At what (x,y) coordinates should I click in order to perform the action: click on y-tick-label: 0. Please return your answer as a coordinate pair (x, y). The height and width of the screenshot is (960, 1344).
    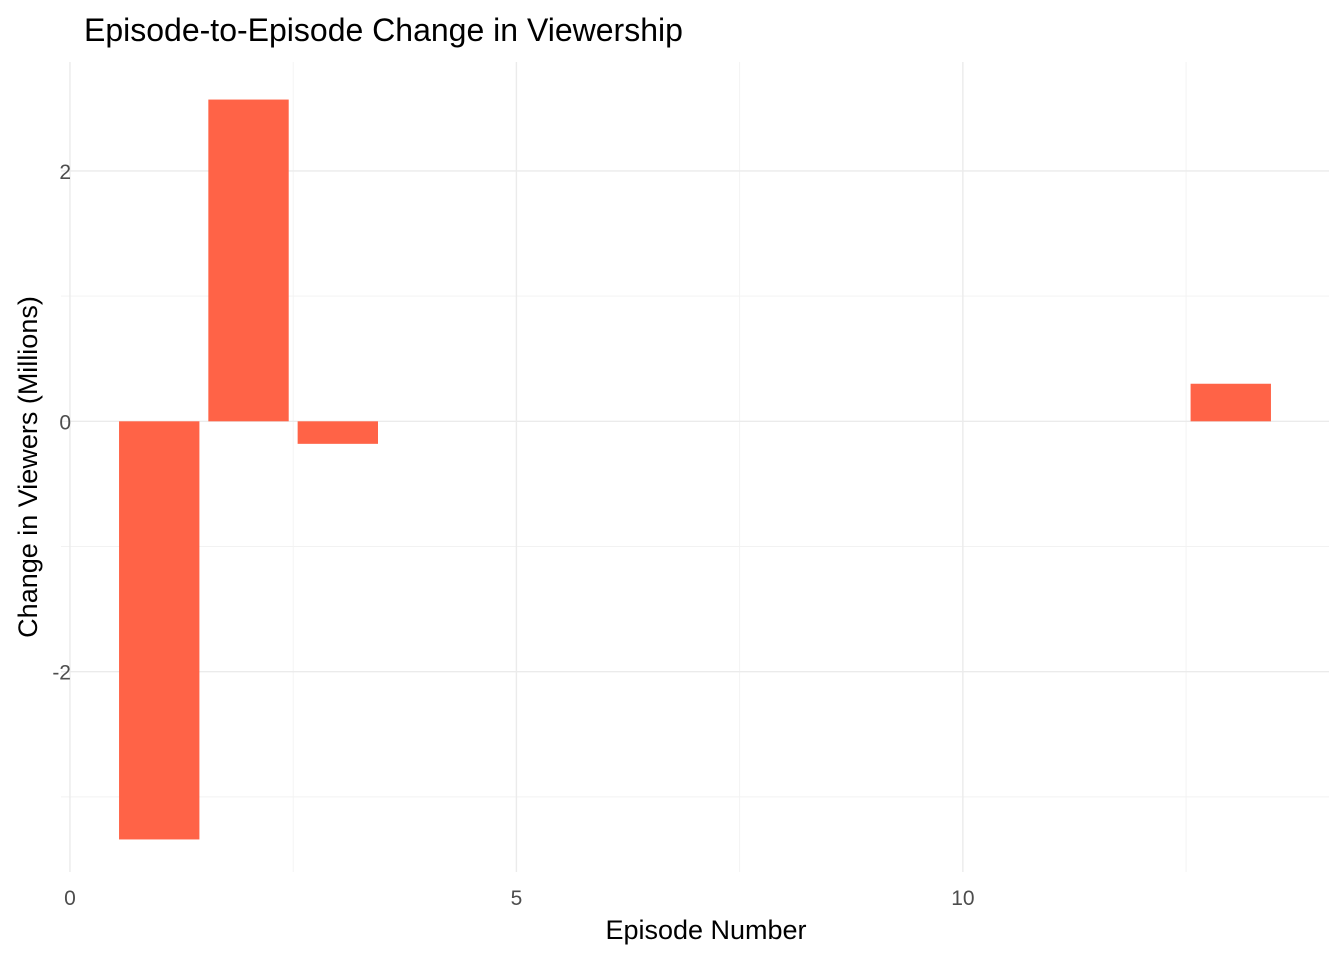
    Looking at the image, I should click on (65, 422).